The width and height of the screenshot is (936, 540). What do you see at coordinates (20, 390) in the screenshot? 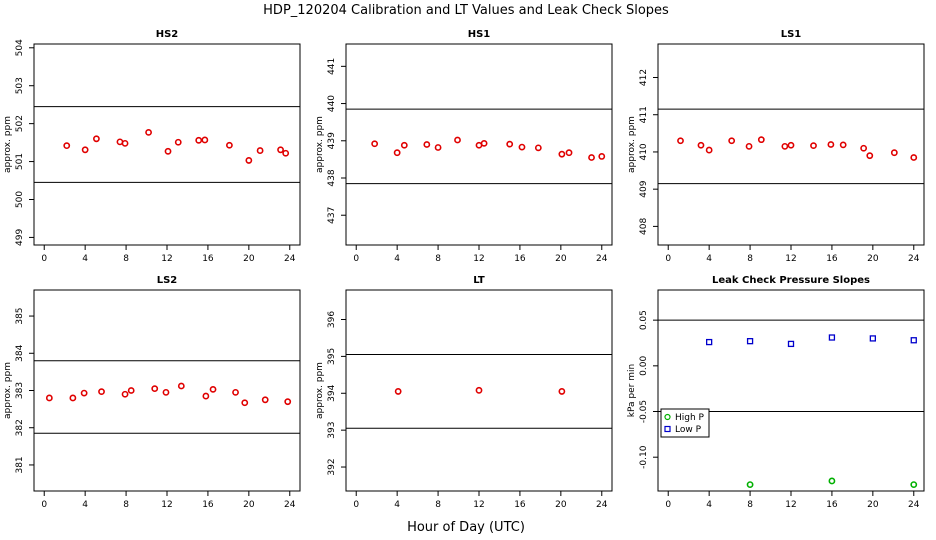
I see `y-tick-label: 383` at bounding box center [20, 390].